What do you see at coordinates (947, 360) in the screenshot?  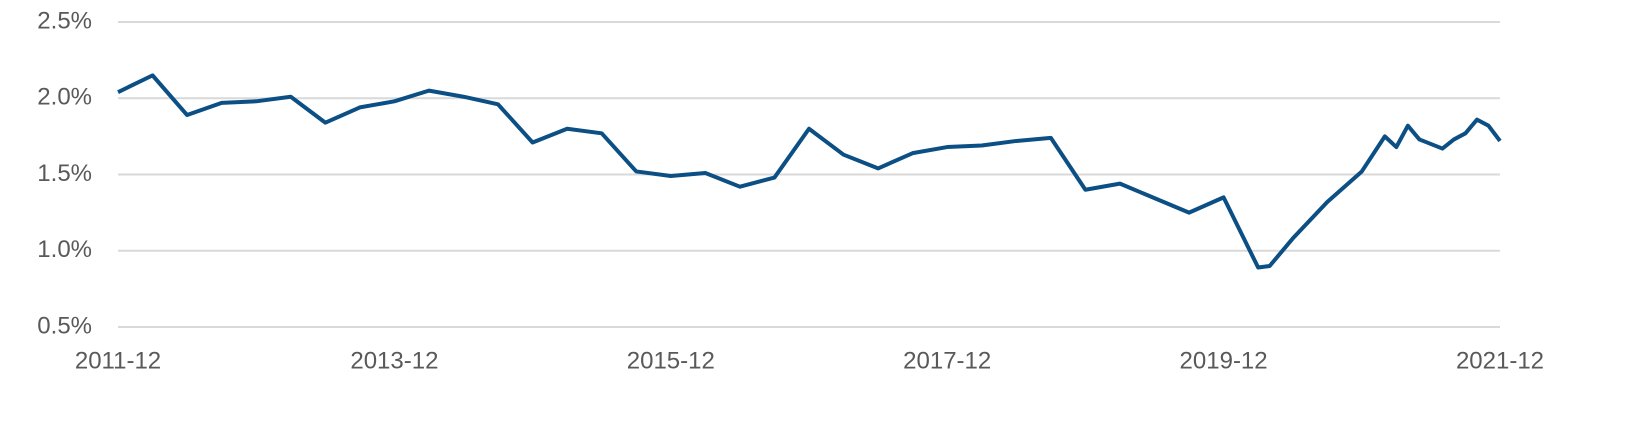 I see `x-tick-label: 2017-12` at bounding box center [947, 360].